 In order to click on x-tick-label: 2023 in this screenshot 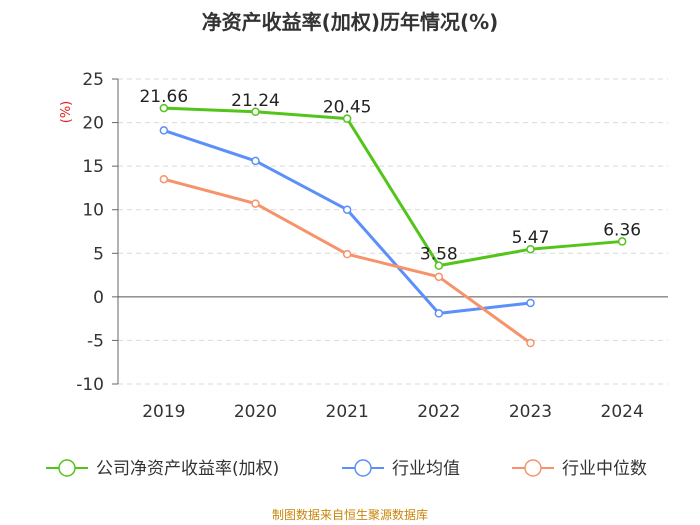, I will do `click(530, 412)`.